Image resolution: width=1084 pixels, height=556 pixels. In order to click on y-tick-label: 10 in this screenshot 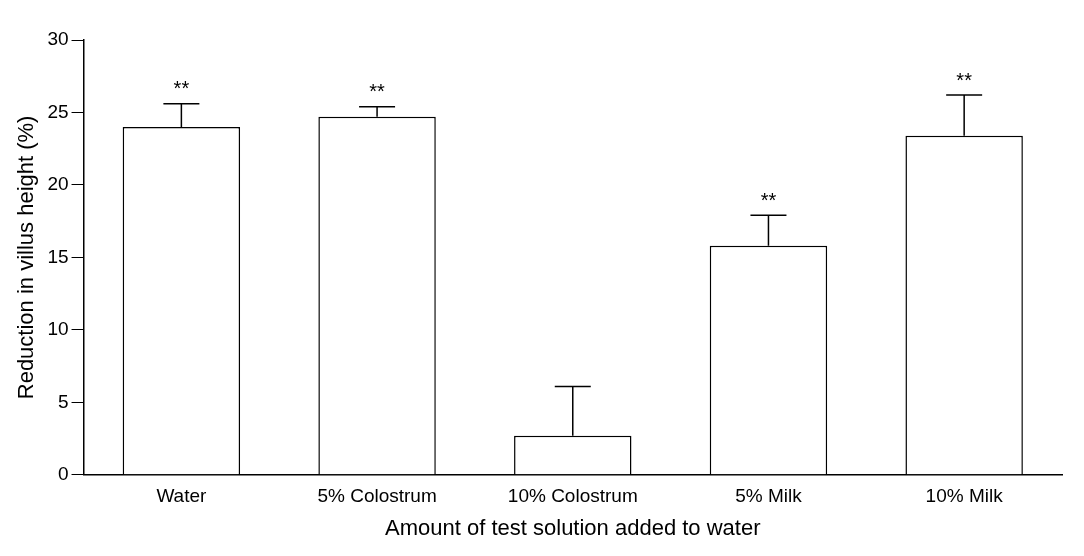, I will do `click(58, 329)`.